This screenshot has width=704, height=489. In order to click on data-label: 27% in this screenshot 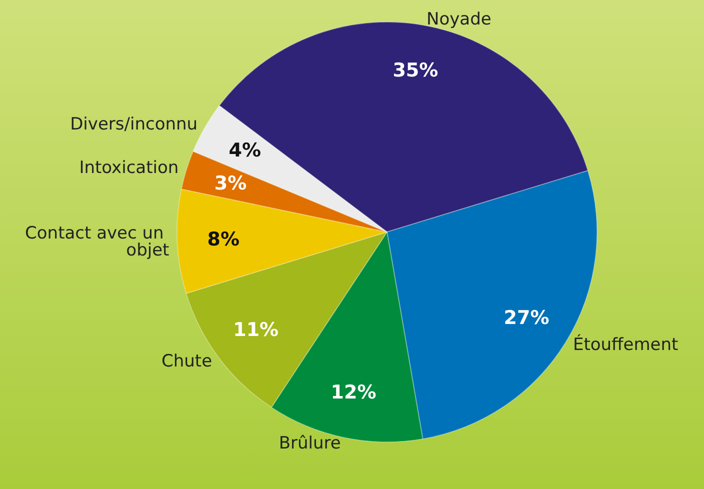, I will do `click(527, 317)`.